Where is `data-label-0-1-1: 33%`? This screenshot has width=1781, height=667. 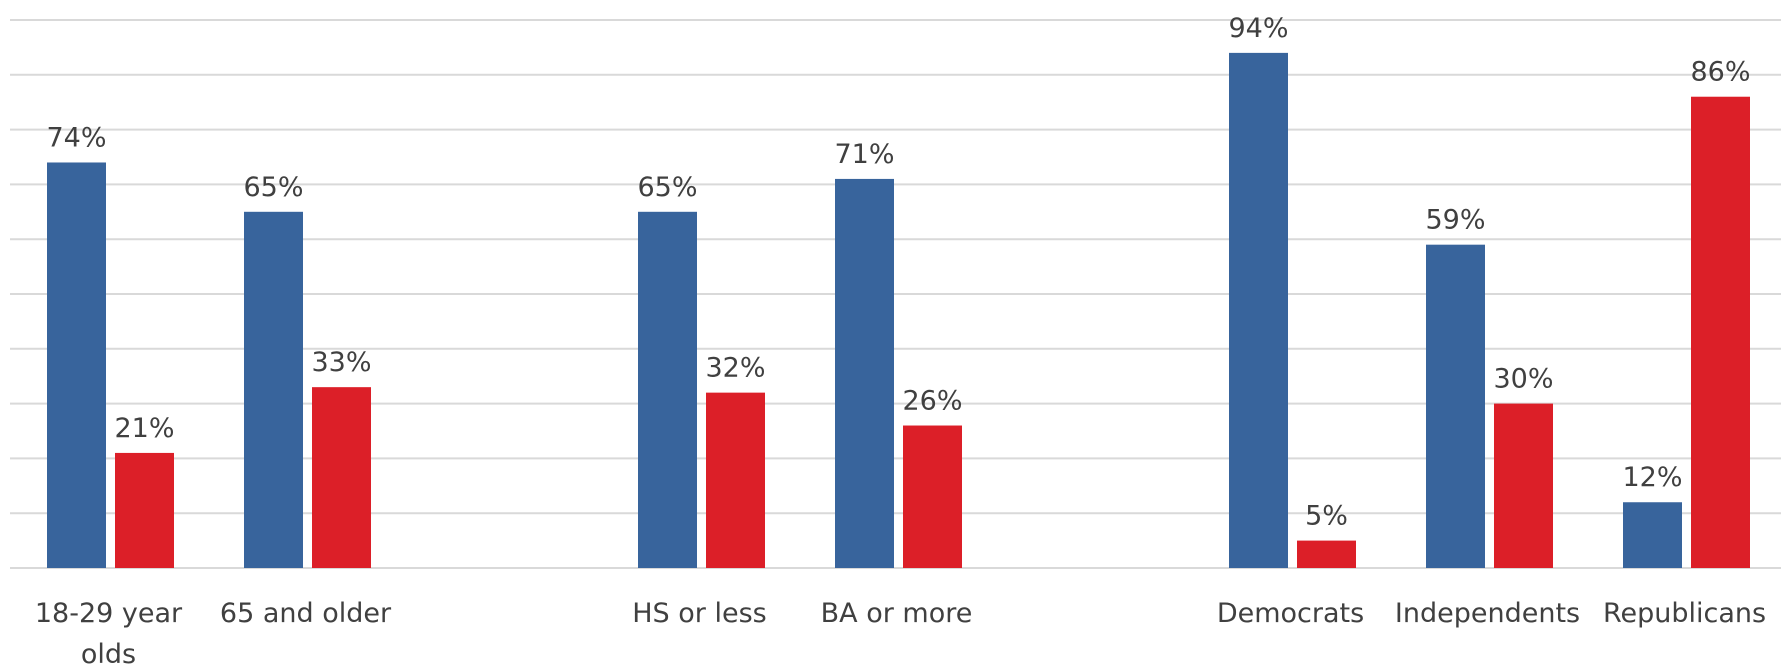 data-label-0-1-1: 33% is located at coordinates (341, 362).